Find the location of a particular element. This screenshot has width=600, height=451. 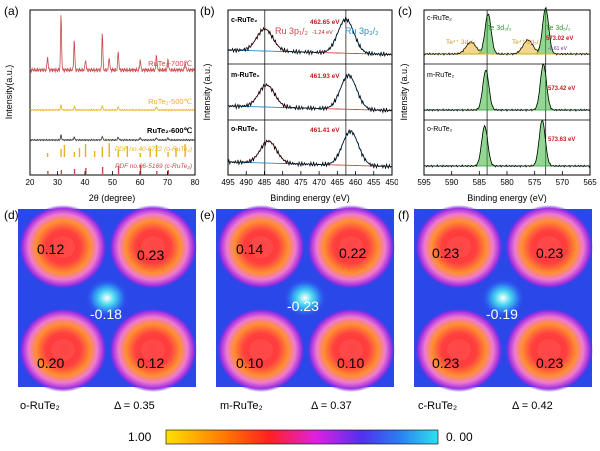

xrd-ref-c: PDF no.06-5169 (c-RuTe₂) is located at coordinates (153, 166).